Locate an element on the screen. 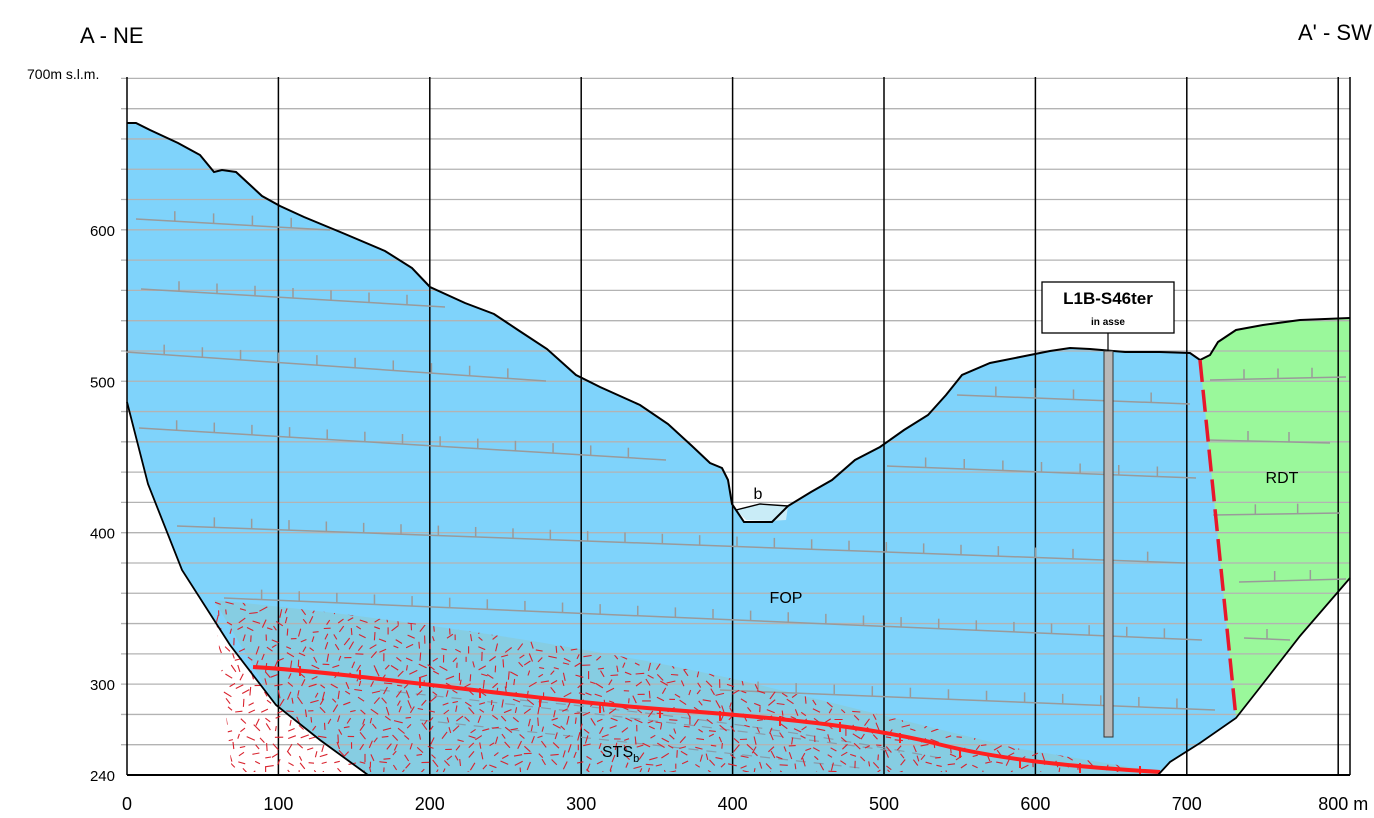  borehole-casing is located at coordinates (1108, 544).